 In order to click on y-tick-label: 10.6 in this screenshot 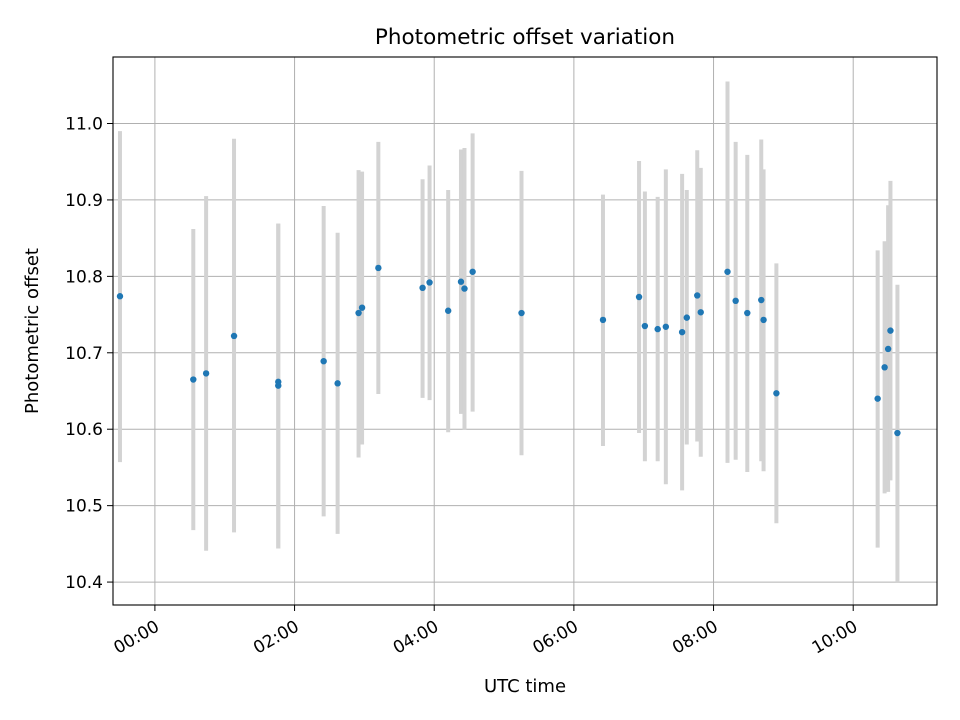, I will do `click(84, 430)`.